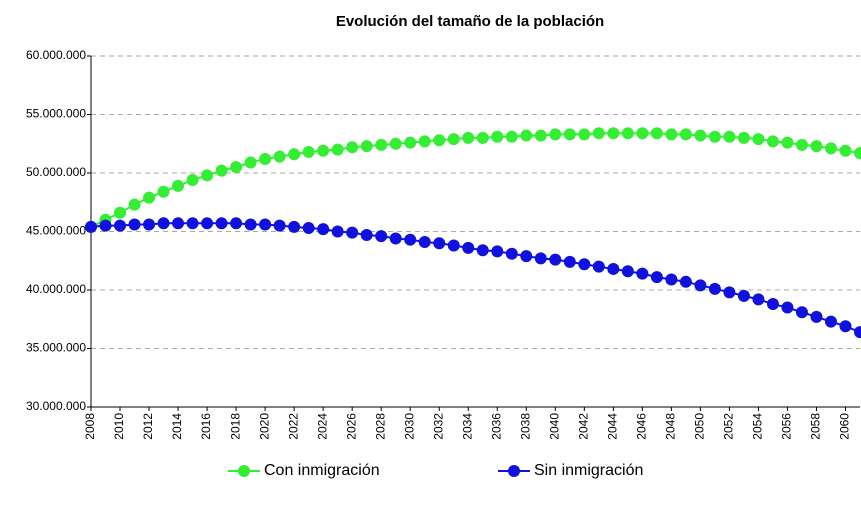  Describe the element at coordinates (588, 470) in the screenshot. I see `legend-label: Sin inmigración` at that location.